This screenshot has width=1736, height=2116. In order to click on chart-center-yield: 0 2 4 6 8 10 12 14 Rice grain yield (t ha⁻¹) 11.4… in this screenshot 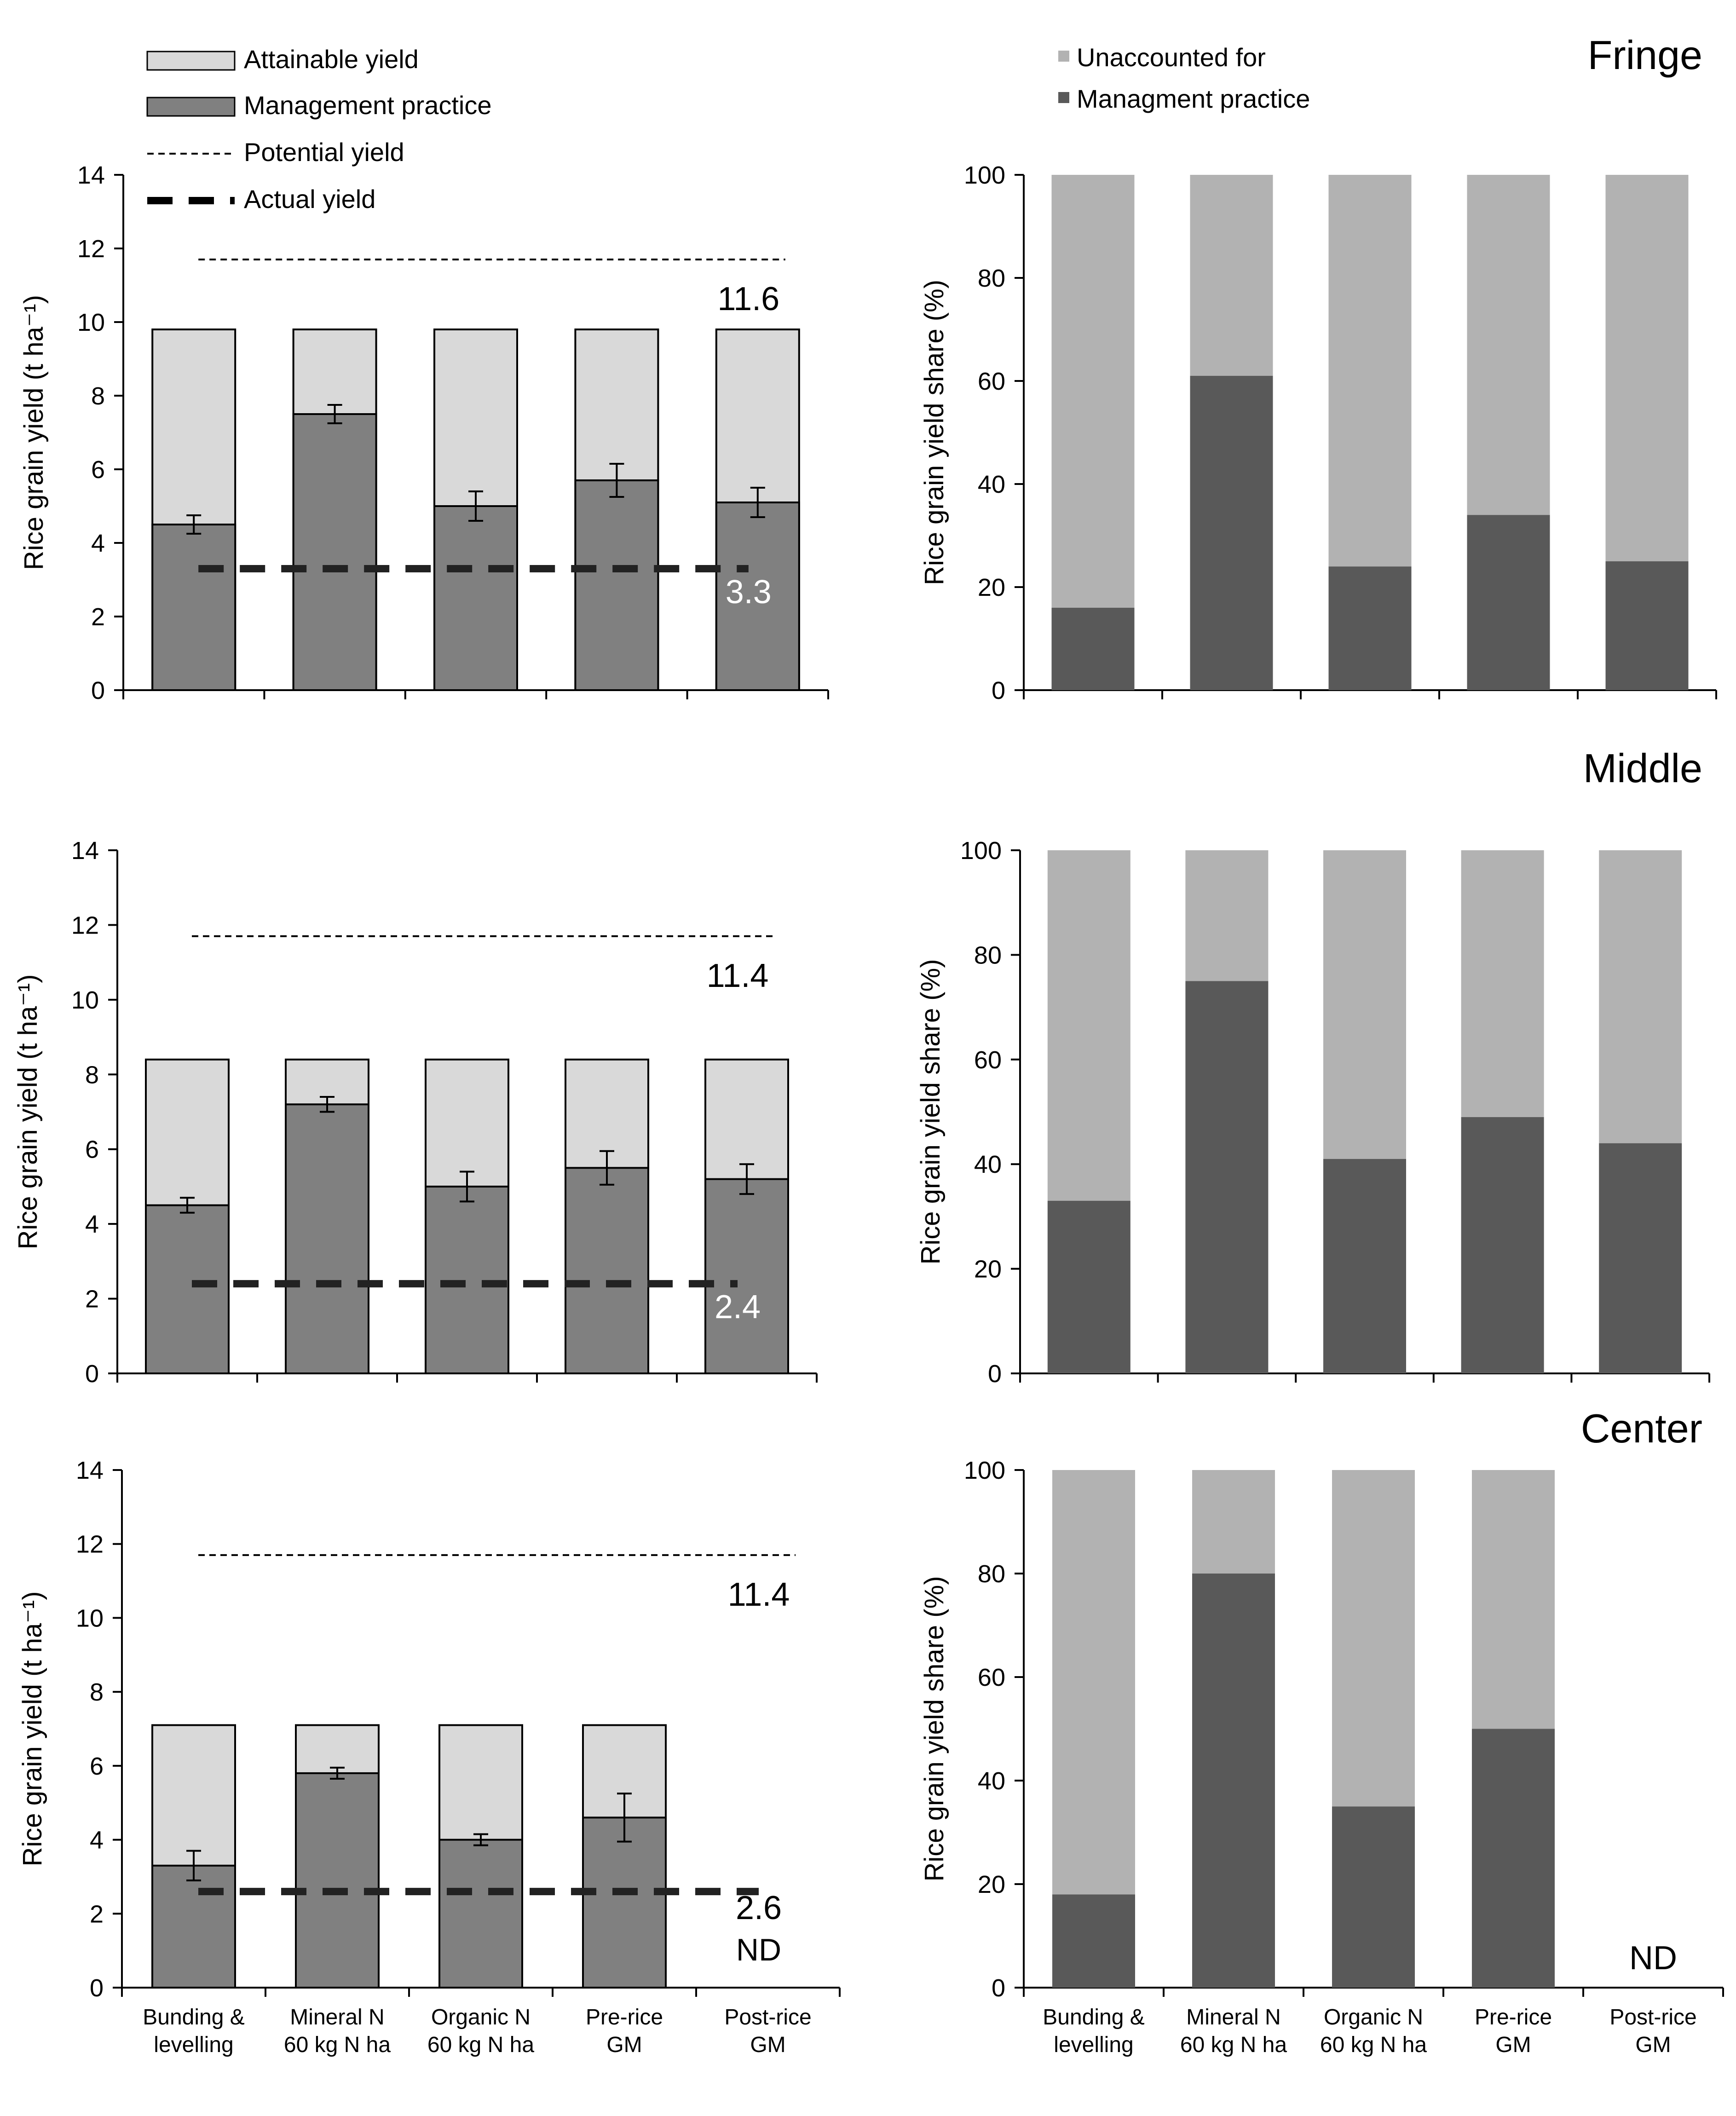, I will do `click(429, 1757)`.